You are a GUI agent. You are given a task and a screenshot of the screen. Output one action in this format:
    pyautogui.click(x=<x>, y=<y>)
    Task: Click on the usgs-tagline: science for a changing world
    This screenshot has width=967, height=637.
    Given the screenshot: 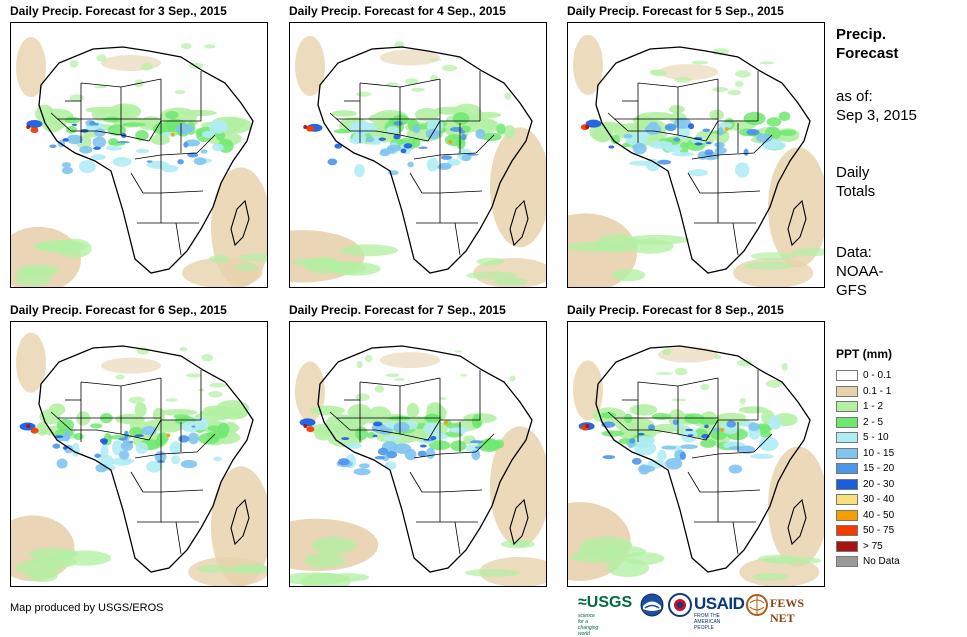 What is the action you would take?
    pyautogui.click(x=588, y=625)
    